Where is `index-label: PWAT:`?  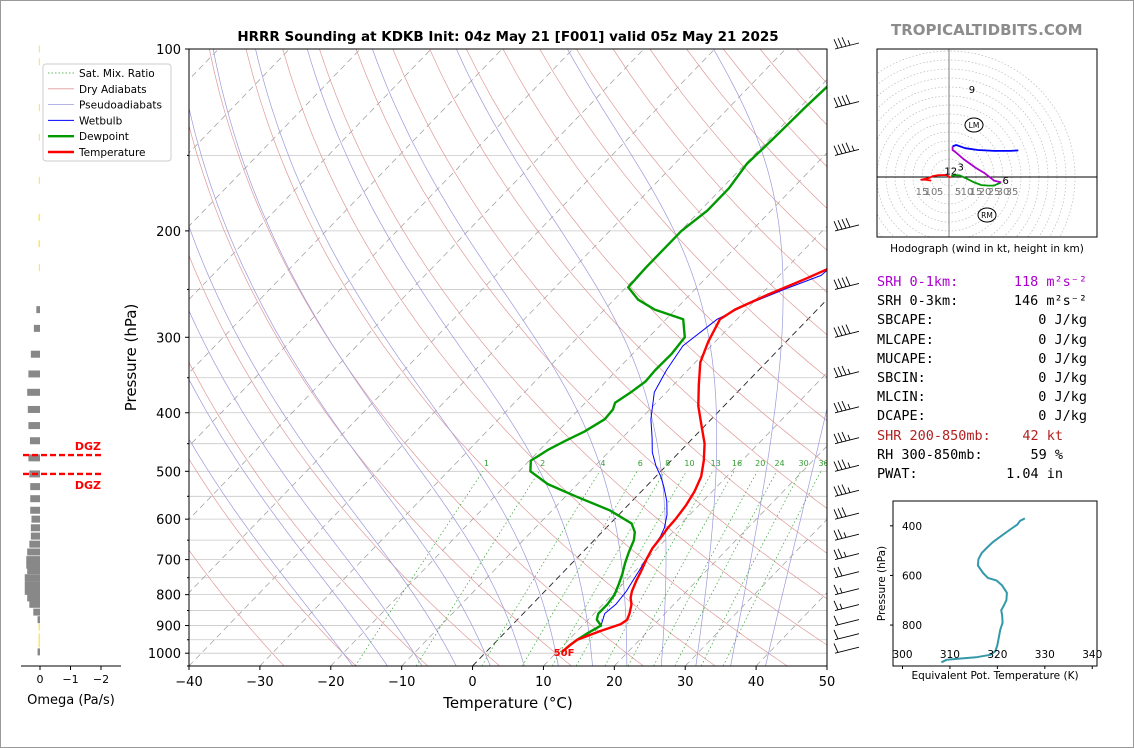
index-label: PWAT: is located at coordinates (897, 473).